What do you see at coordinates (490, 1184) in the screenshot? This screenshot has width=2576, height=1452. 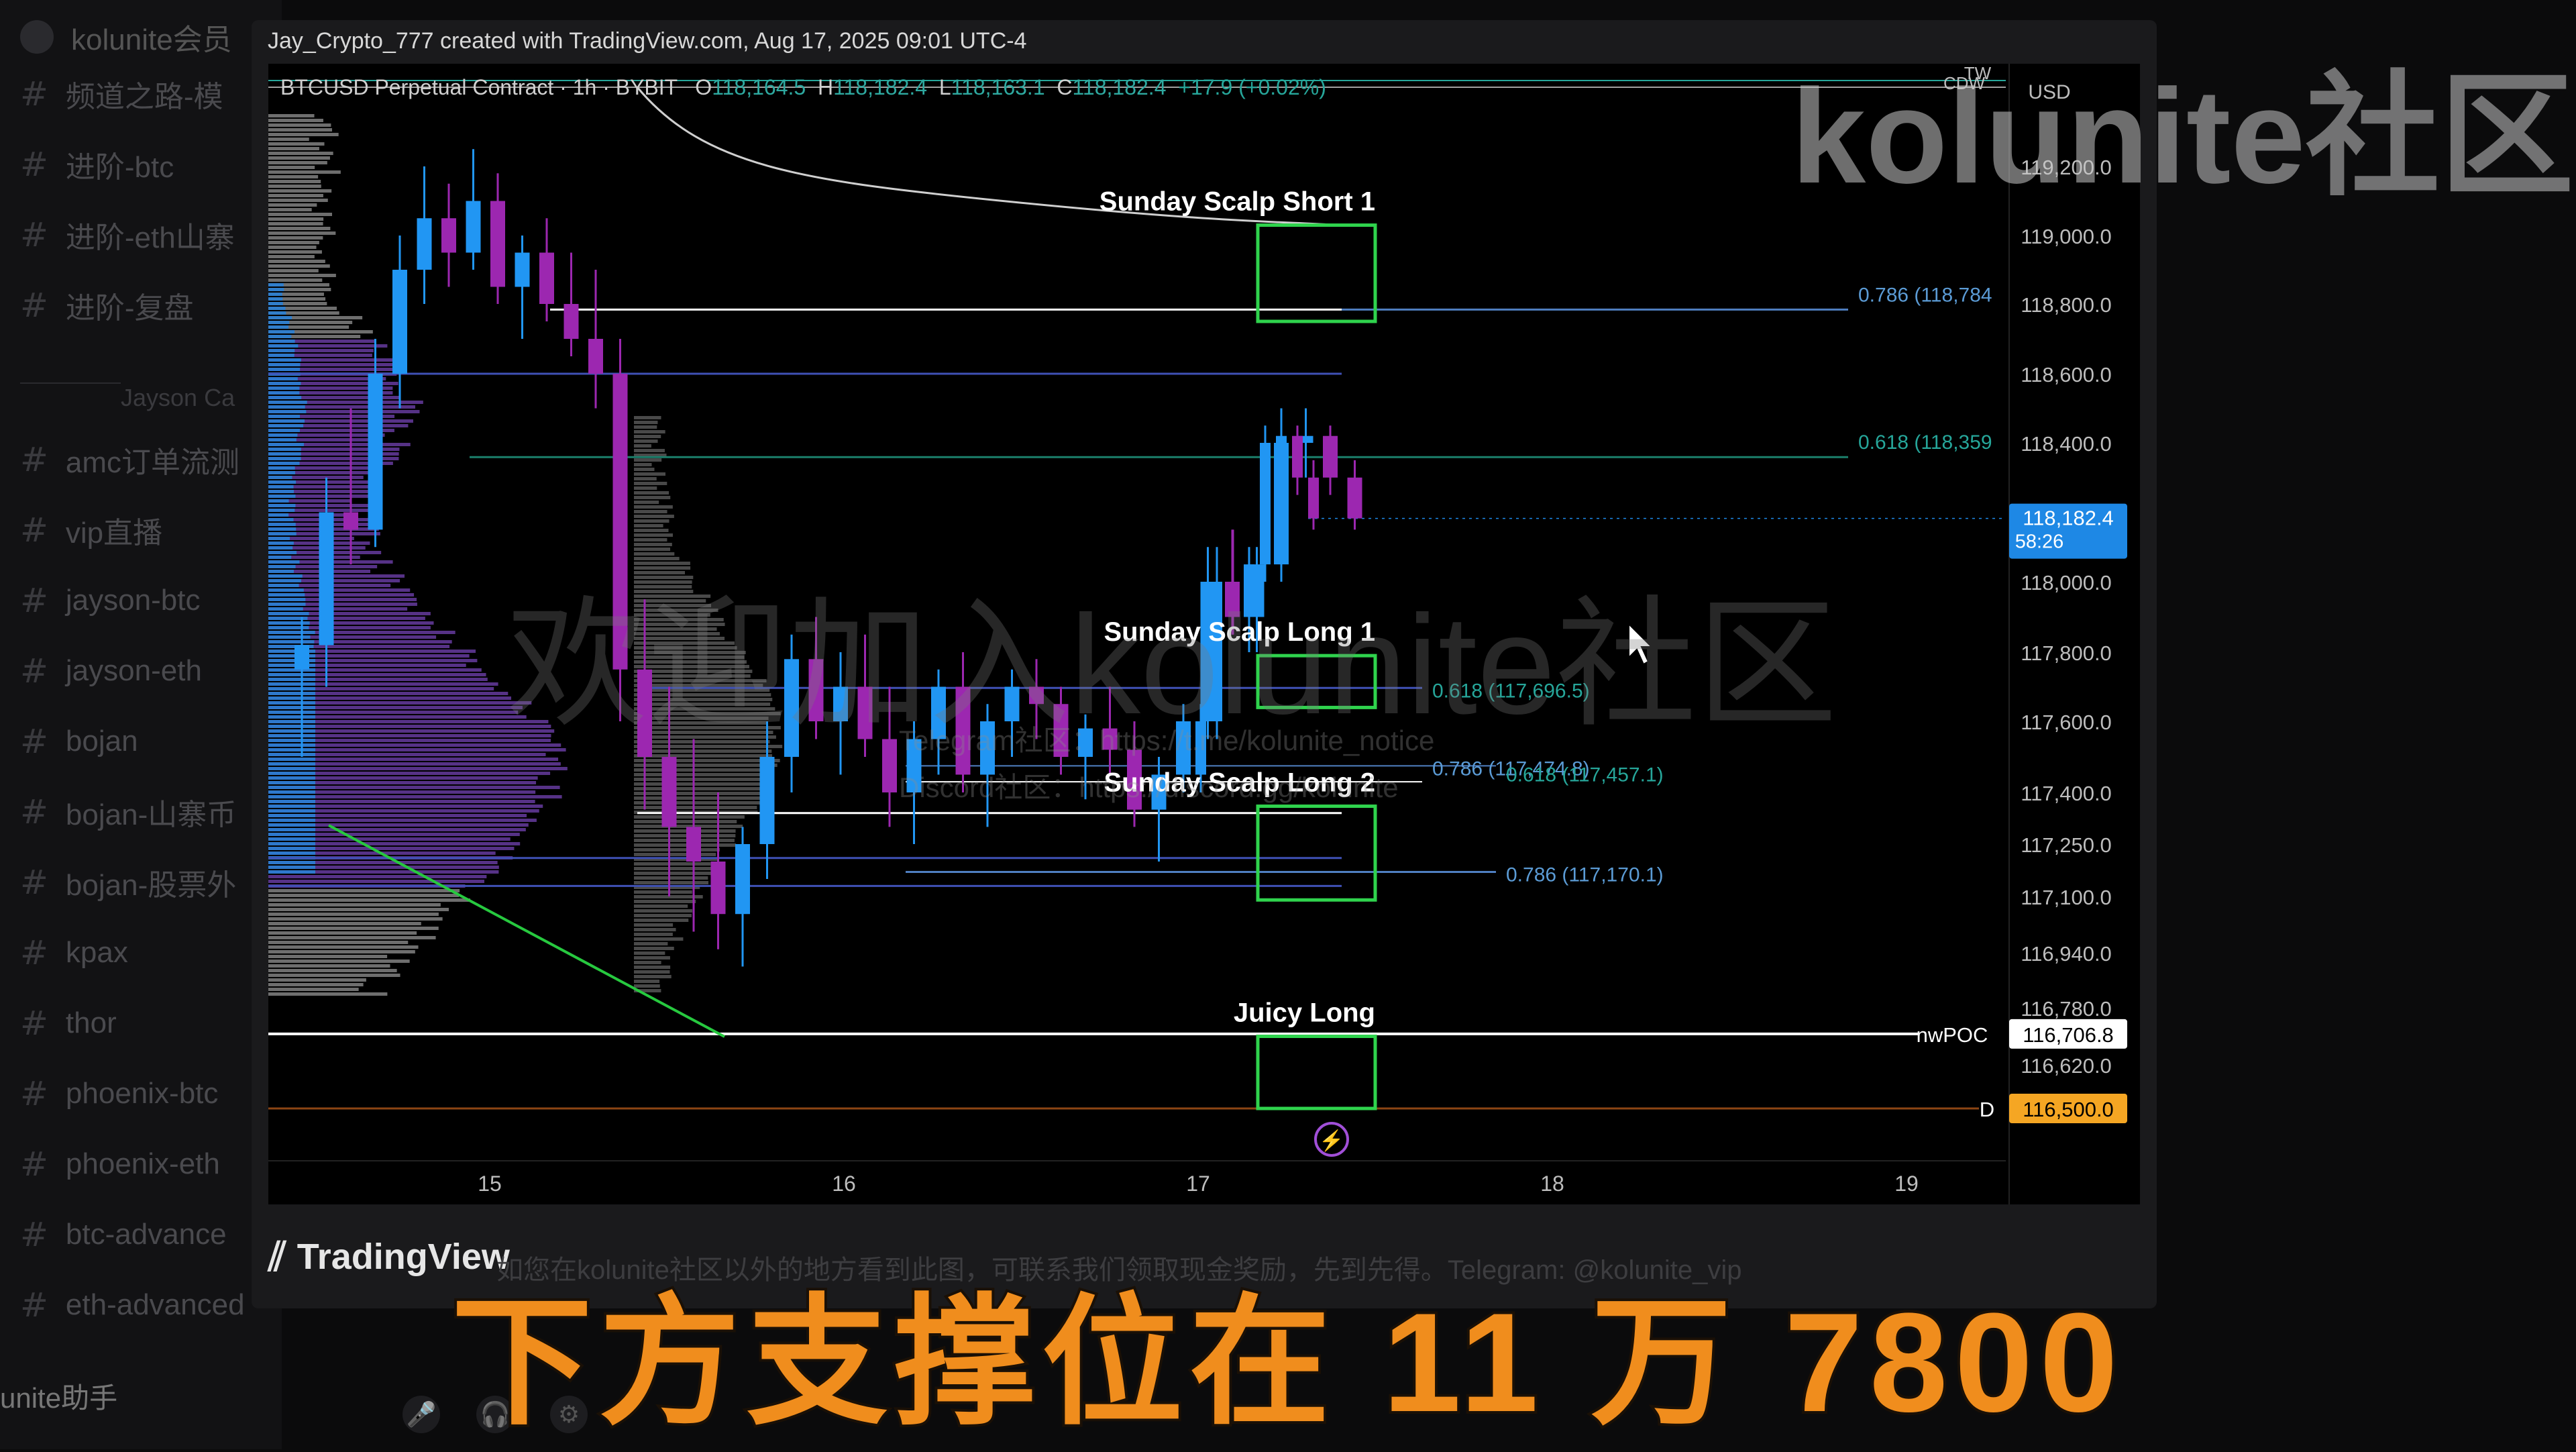 I see `time-tick-label: 15` at bounding box center [490, 1184].